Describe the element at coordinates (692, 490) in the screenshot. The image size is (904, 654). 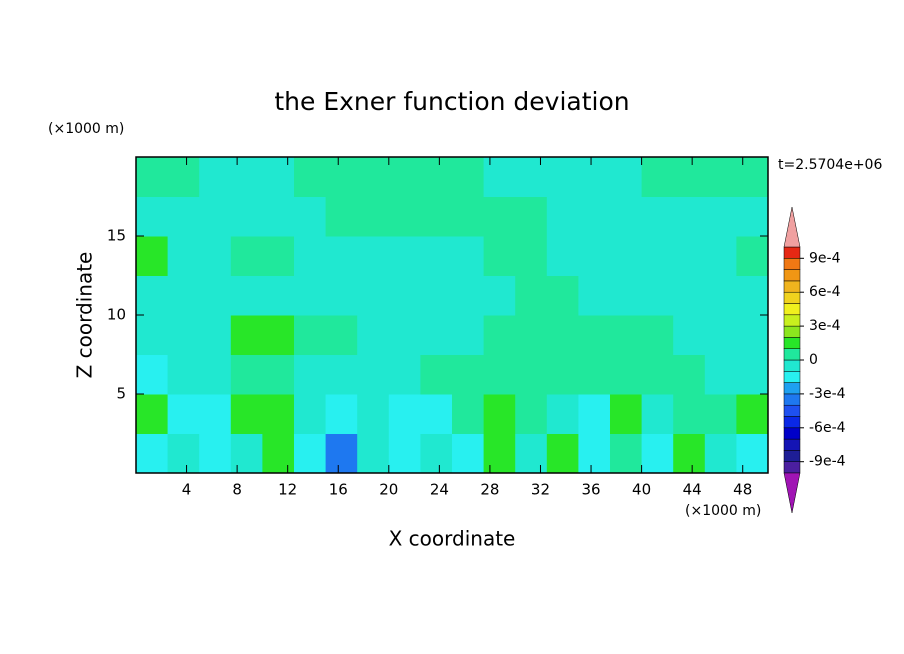
I see `x-tick-label: 44` at that location.